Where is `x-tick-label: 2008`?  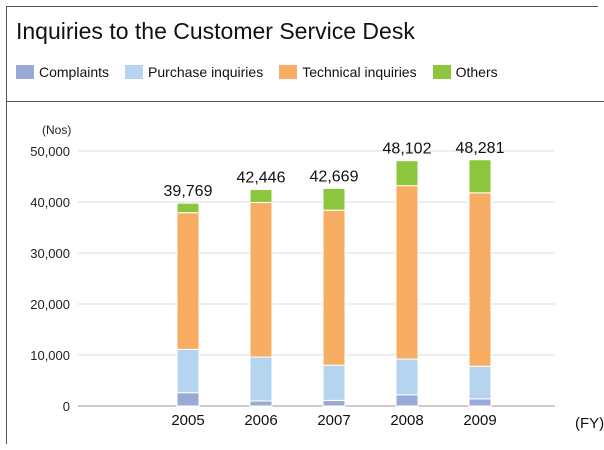
x-tick-label: 2008 is located at coordinates (406, 420).